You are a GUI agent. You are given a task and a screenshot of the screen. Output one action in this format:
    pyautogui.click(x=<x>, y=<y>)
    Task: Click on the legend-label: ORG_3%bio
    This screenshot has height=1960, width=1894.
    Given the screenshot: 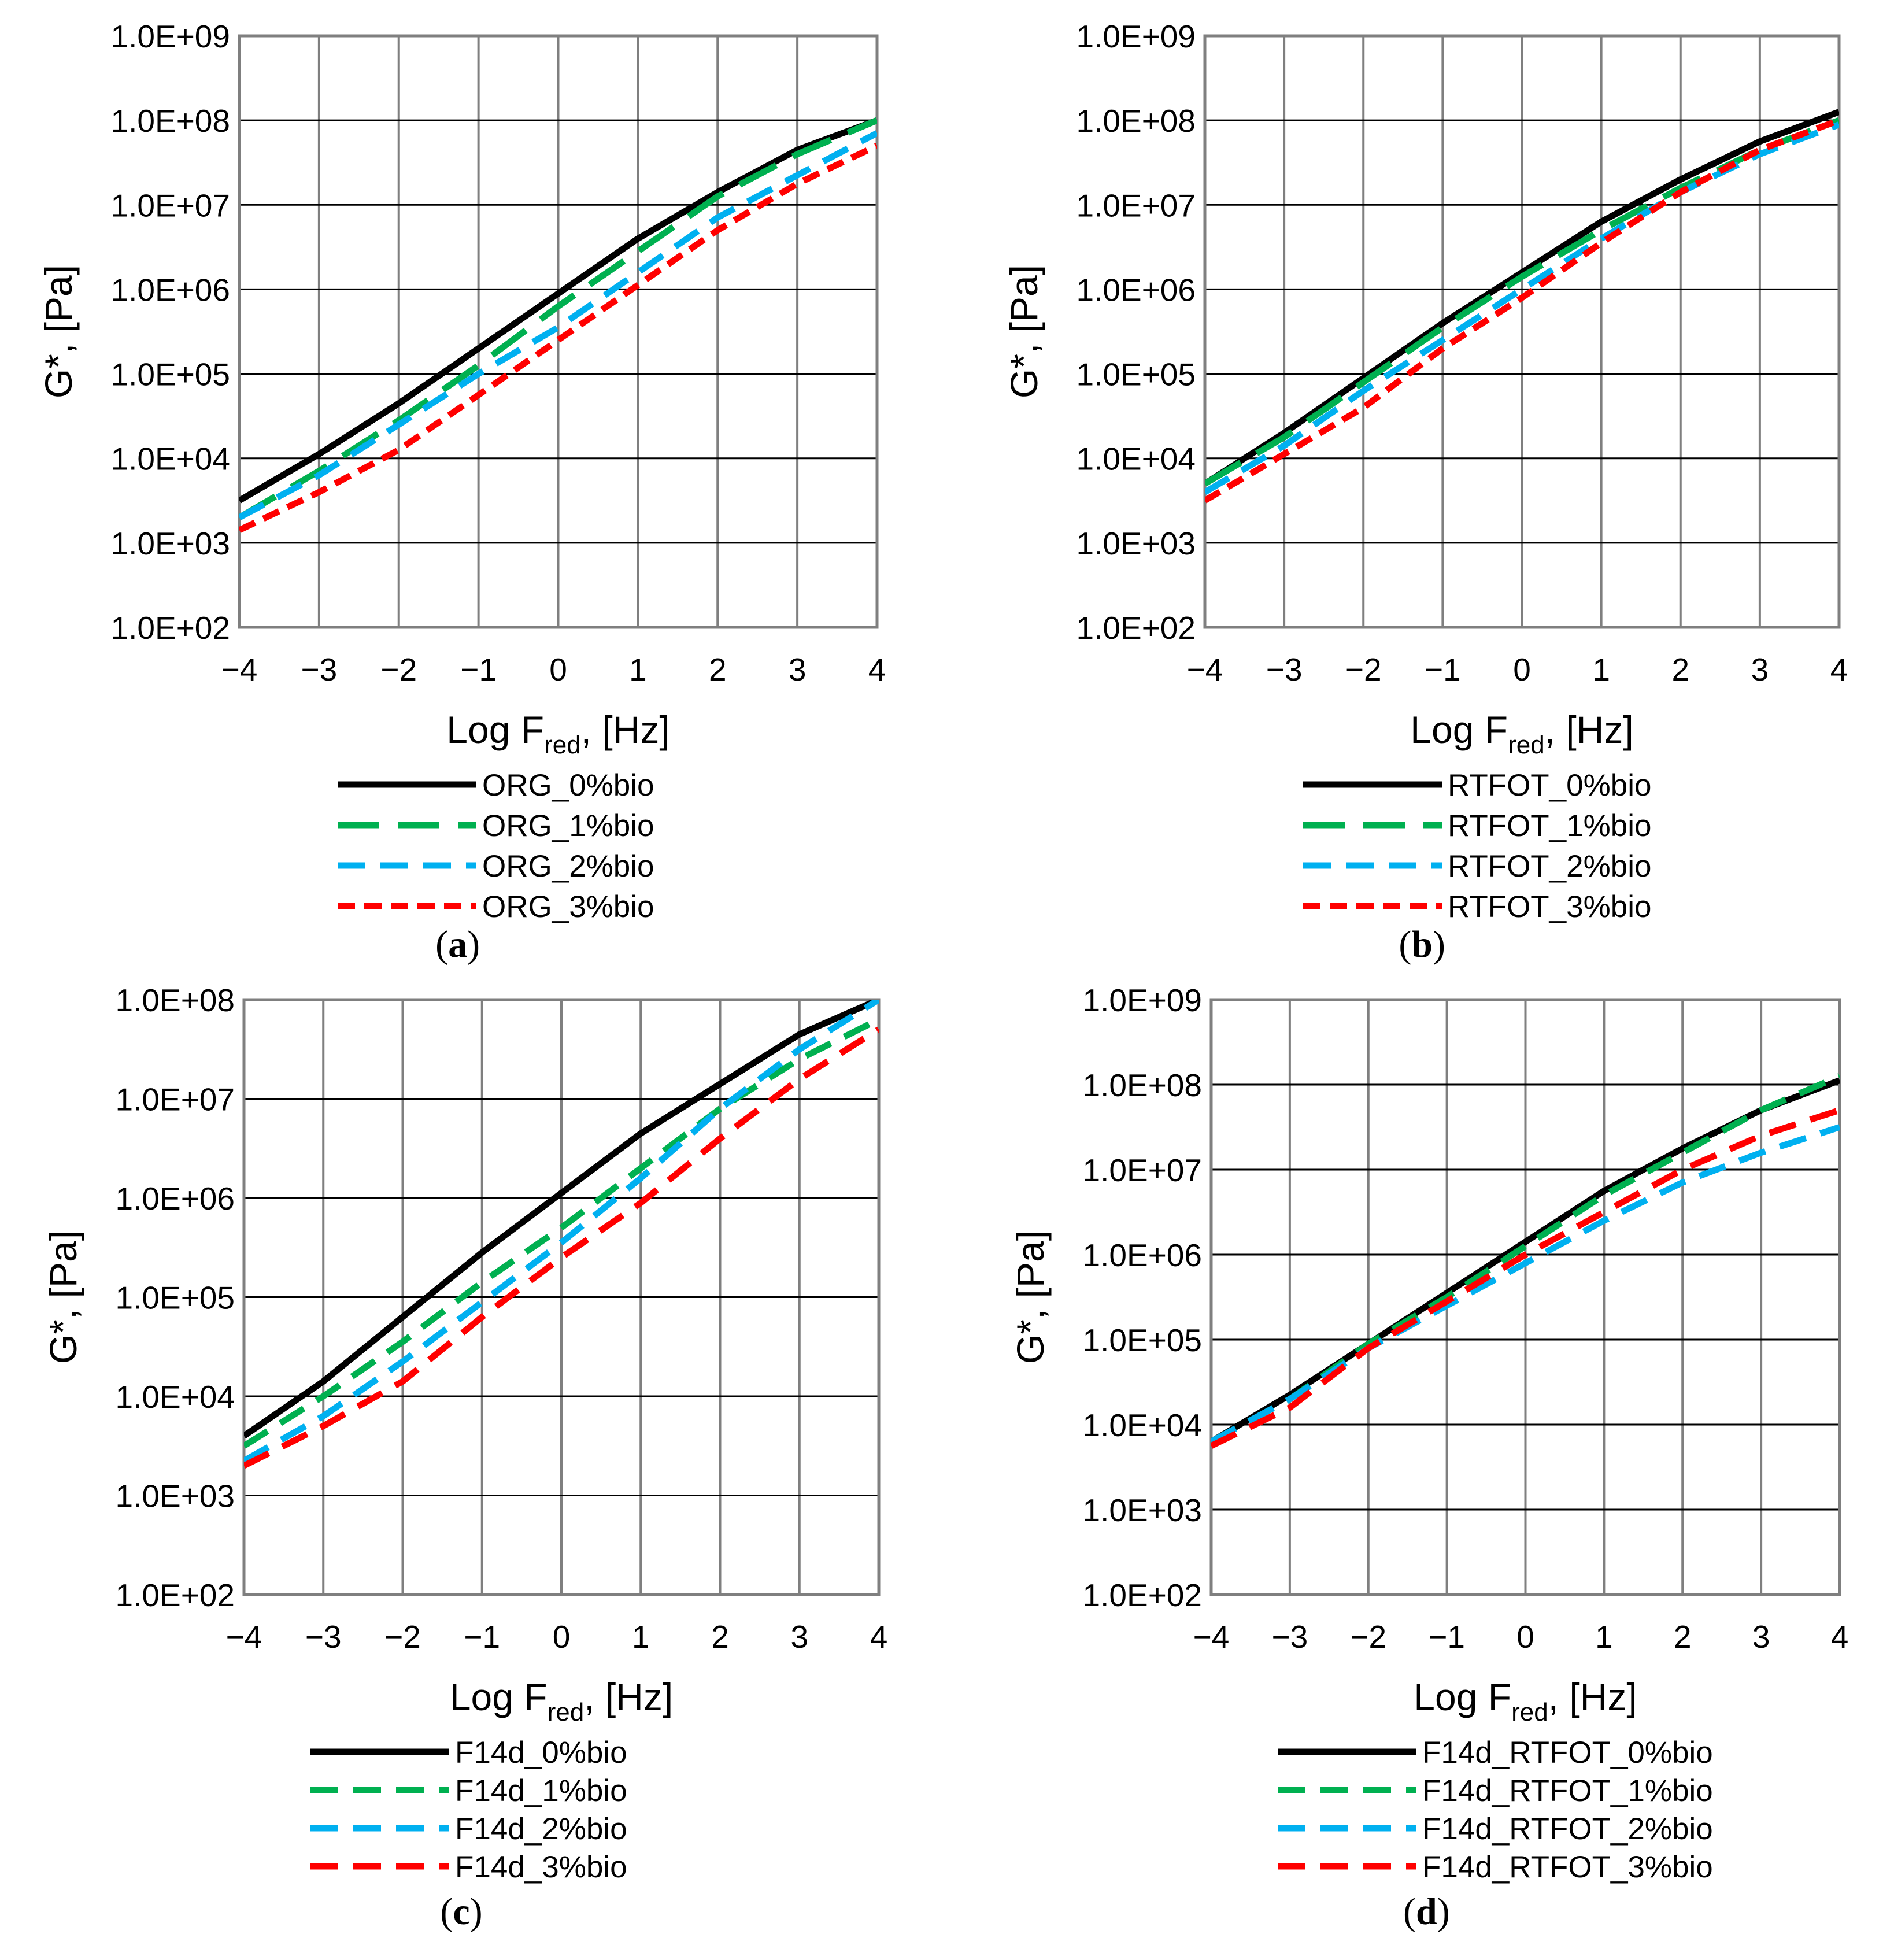 What is the action you would take?
    pyautogui.click(x=568, y=907)
    